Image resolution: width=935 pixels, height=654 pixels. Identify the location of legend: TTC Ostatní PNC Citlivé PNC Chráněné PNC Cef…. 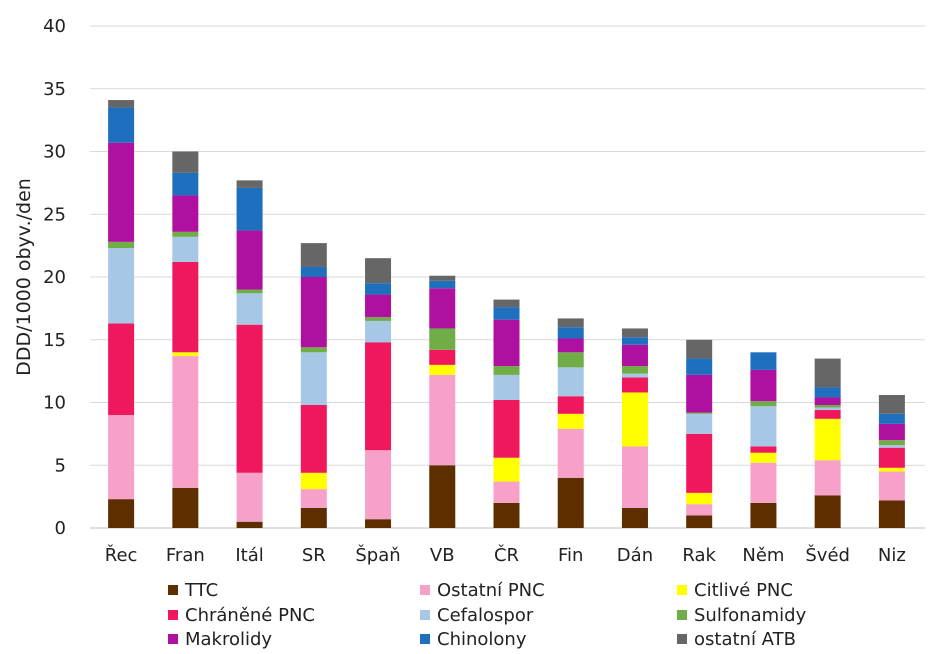
(487, 615).